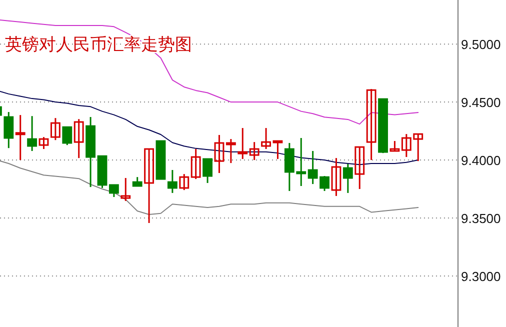 The width and height of the screenshot is (506, 327). What do you see at coordinates (481, 218) in the screenshot?
I see `y-tick-label: 9.3500` at bounding box center [481, 218].